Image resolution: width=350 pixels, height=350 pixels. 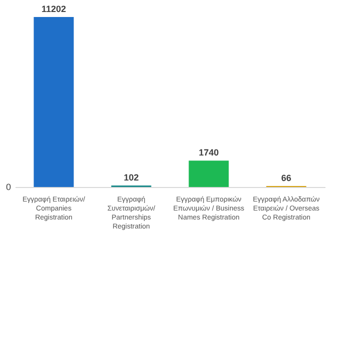 I want to click on data-label: 11202, so click(x=53, y=9).